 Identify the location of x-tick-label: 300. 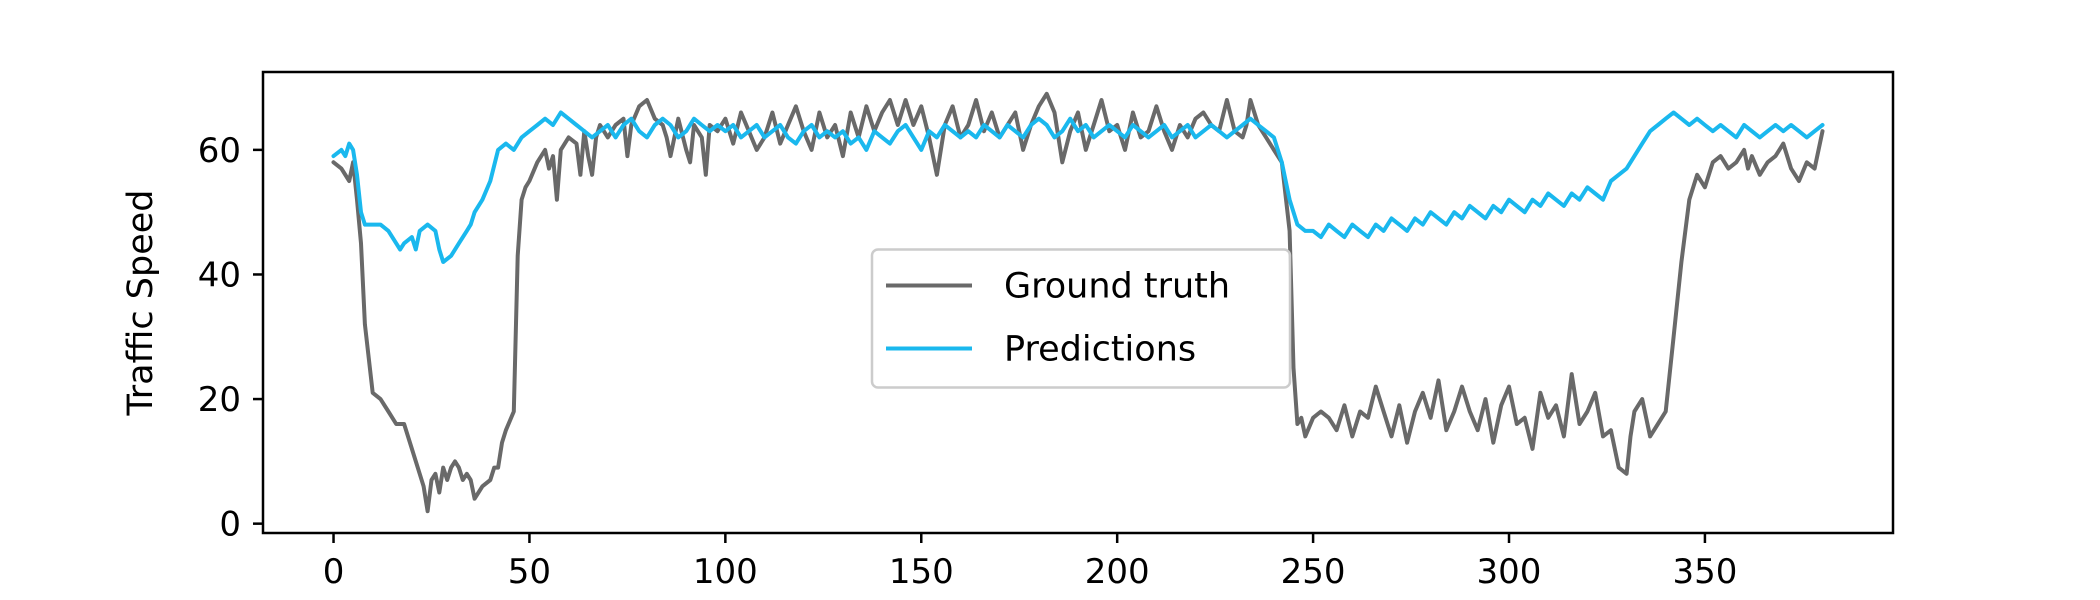
(1509, 572).